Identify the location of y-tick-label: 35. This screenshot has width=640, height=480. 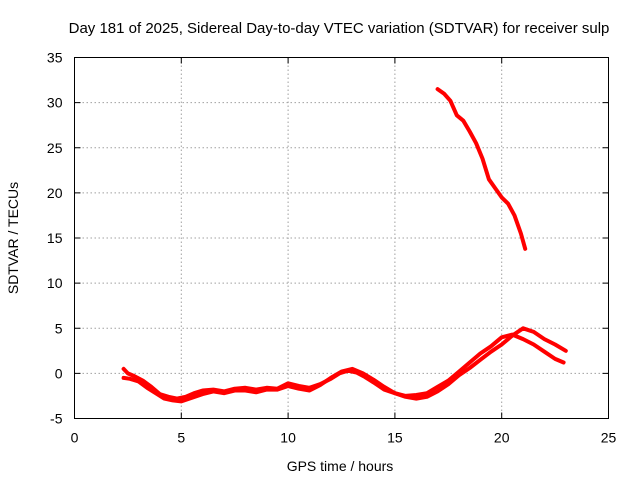
(55, 58).